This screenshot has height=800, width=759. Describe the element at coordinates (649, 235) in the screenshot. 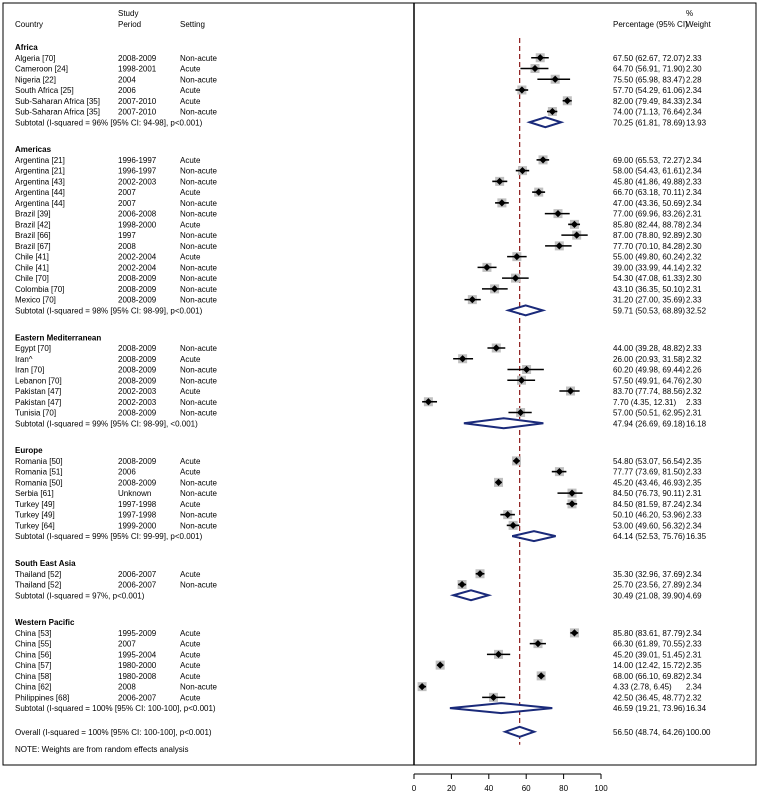

I see `study-ci-text: 87.00 (78.80, 92.89)` at that location.